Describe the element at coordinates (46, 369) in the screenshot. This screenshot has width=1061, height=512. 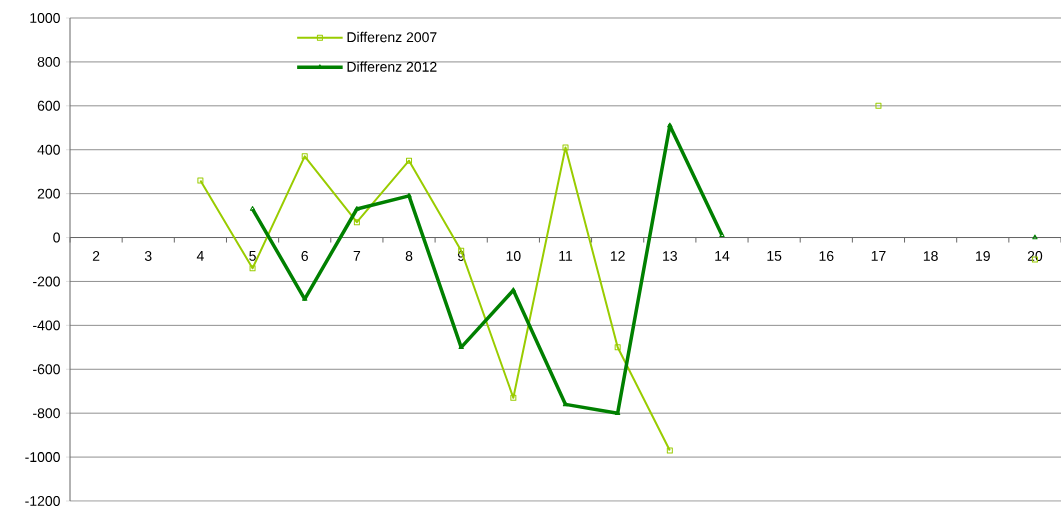
I see `y-tick-label: -600` at that location.